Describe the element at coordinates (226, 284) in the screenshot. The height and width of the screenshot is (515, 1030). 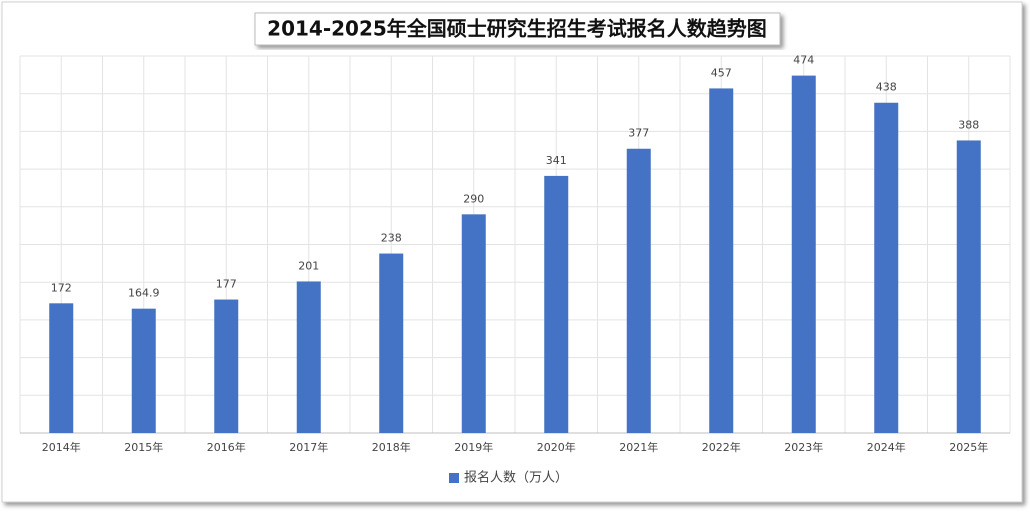
I see `data-label: 177` at that location.